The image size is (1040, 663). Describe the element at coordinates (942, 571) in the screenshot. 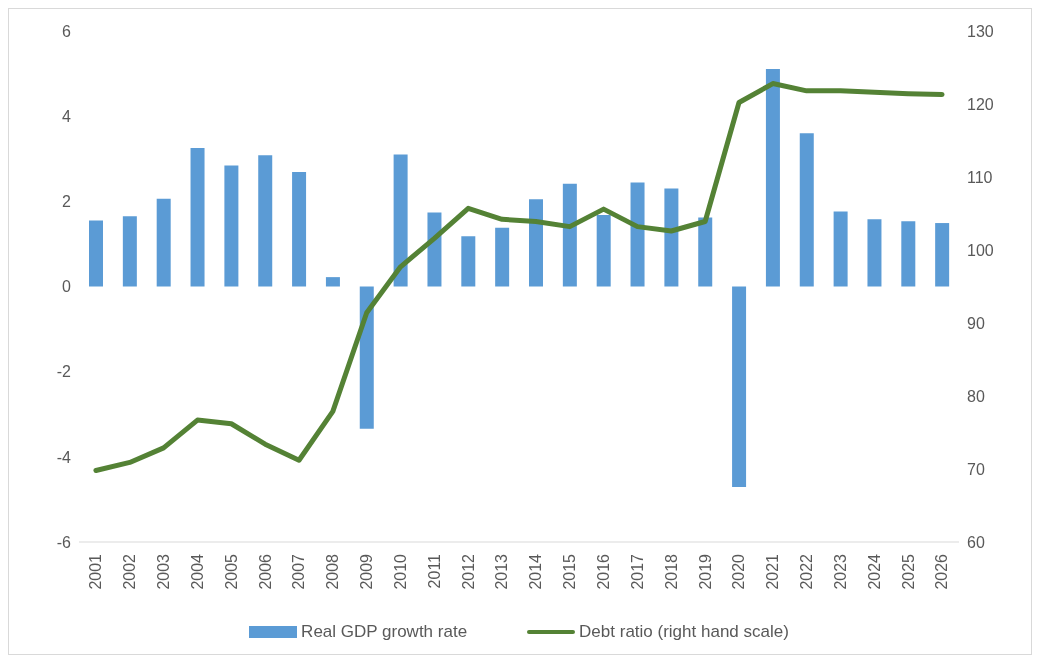

I see `x-tick-label: 2026` at that location.